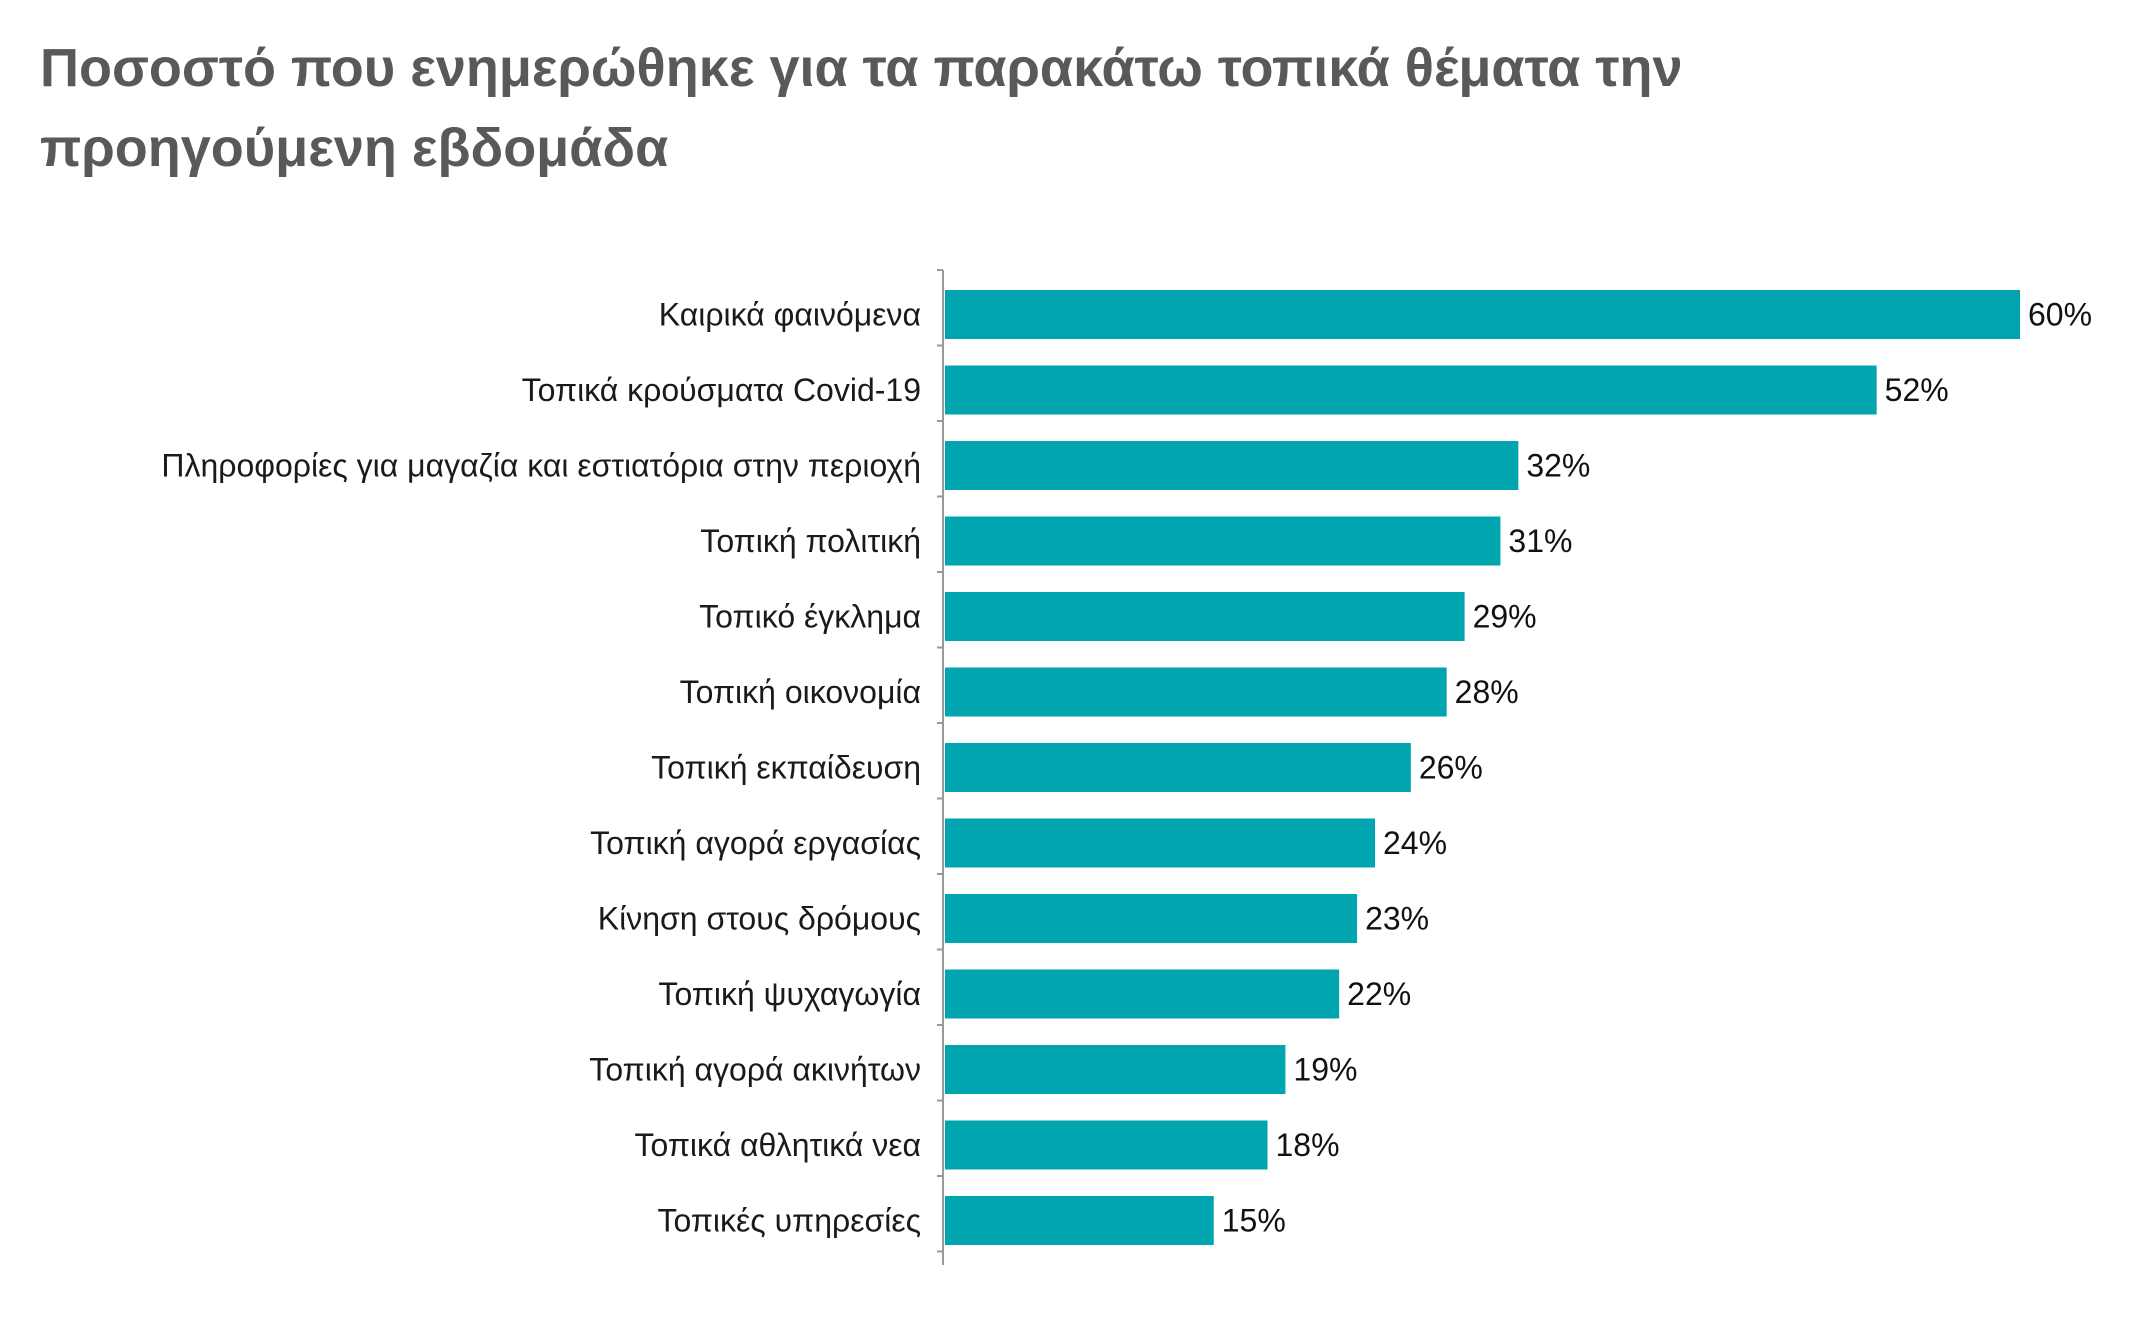  Describe the element at coordinates (789, 1221) in the screenshot. I see `category-label: Τοπικές υπηρεσίες` at that location.